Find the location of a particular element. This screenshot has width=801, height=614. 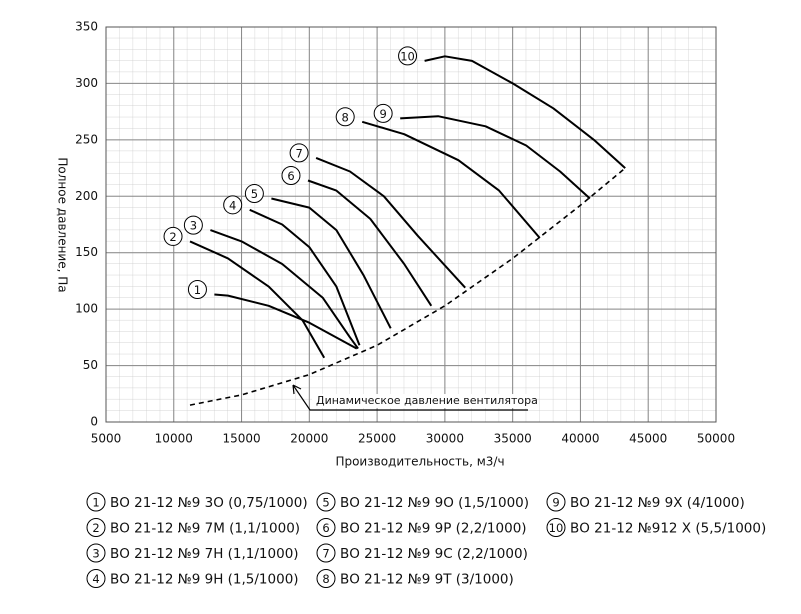

annotation-bg is located at coordinates (420, 401).